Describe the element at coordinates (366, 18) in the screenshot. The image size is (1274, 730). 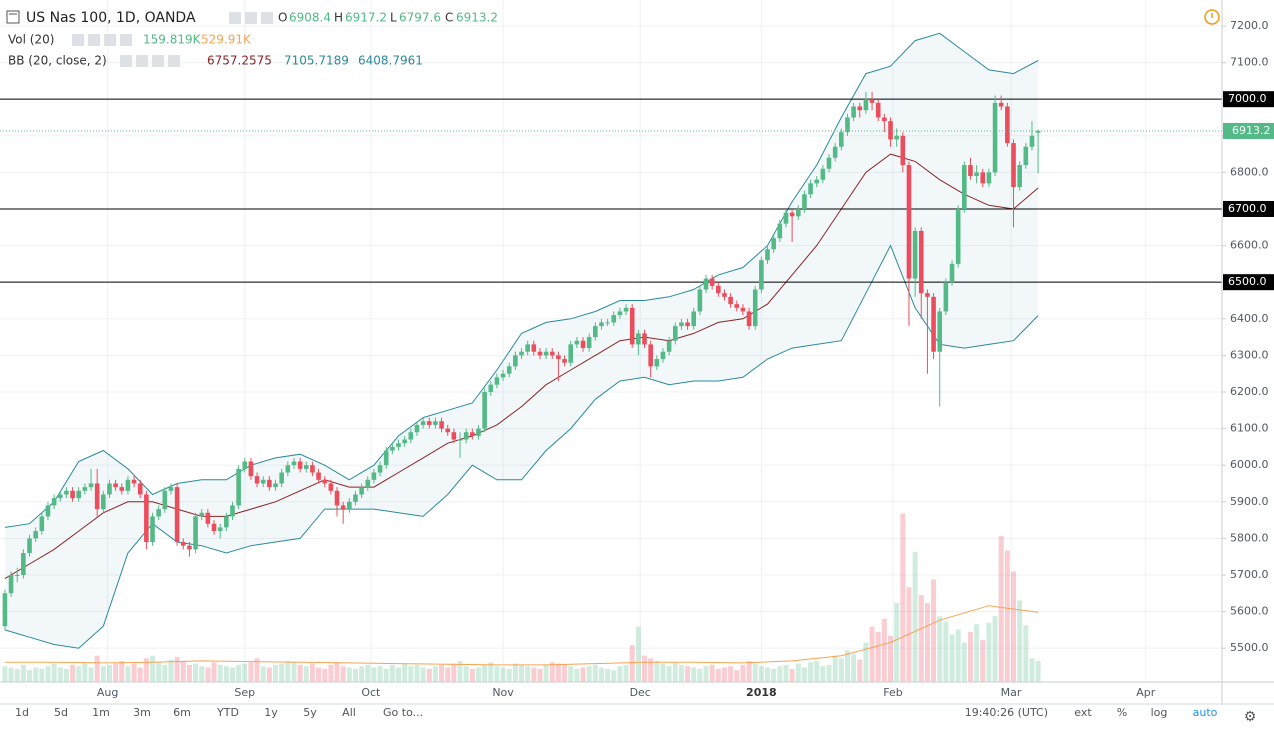
I see `ohlc-value: 6917.2` at that location.